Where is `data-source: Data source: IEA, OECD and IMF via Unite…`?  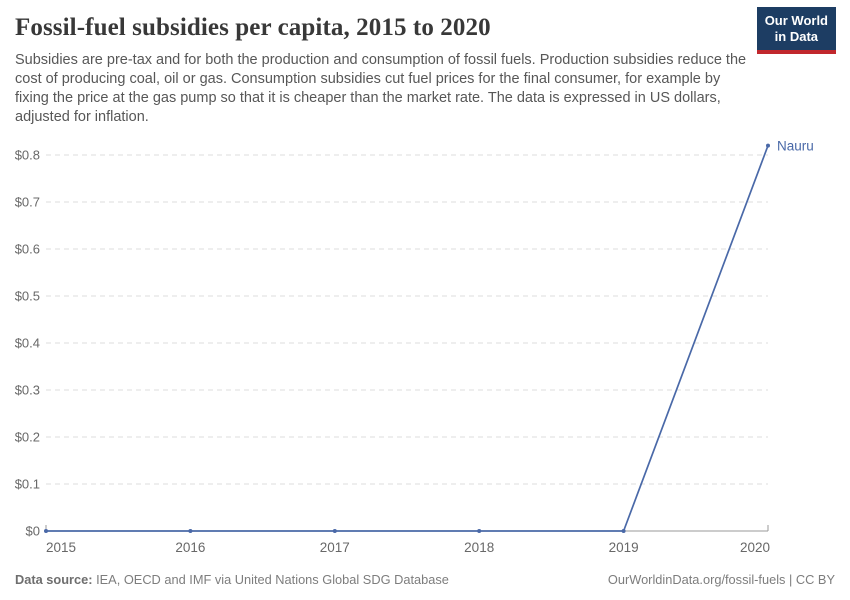 data-source: Data source: IEA, OECD and IMF via Unite… is located at coordinates (232, 579).